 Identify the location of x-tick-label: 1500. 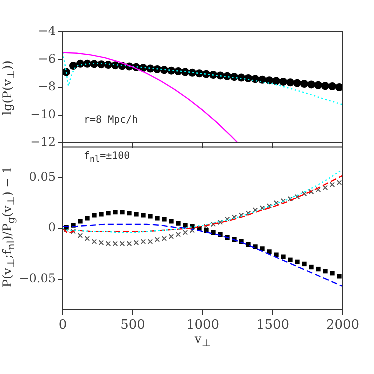
(273, 326).